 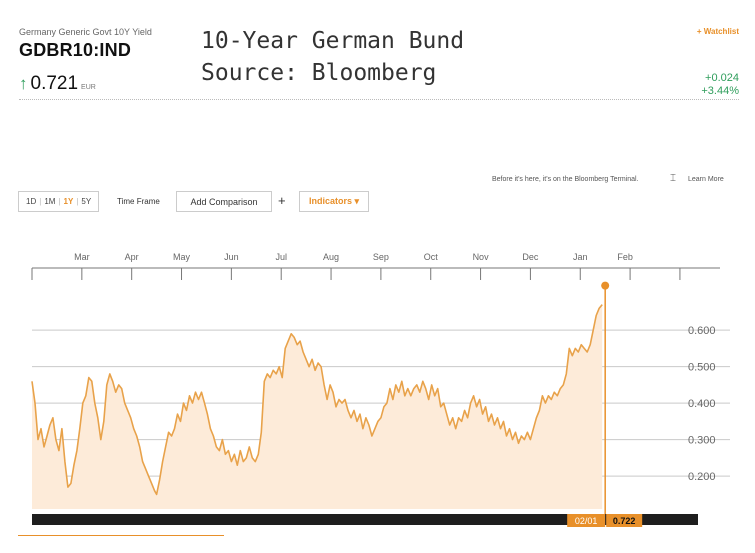 I want to click on price-display: ↑ 0.721 EUR, so click(x=57, y=84).